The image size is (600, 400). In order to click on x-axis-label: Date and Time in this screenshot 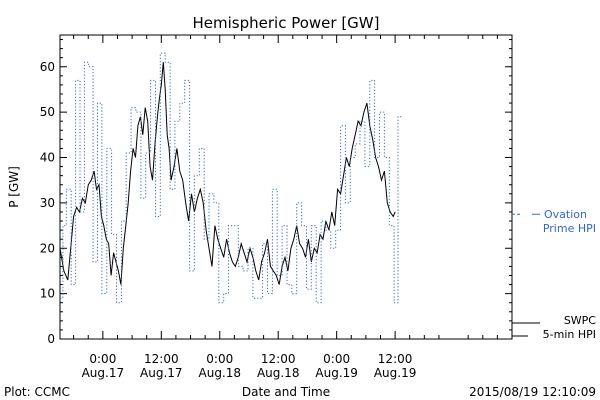, I will do `click(286, 392)`.